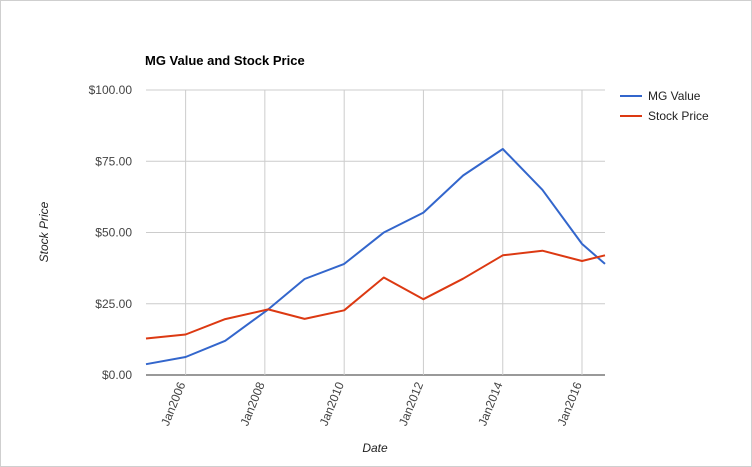 Image resolution: width=752 pixels, height=467 pixels. Describe the element at coordinates (117, 375) in the screenshot. I see `y-tick-label: $0.00` at that location.